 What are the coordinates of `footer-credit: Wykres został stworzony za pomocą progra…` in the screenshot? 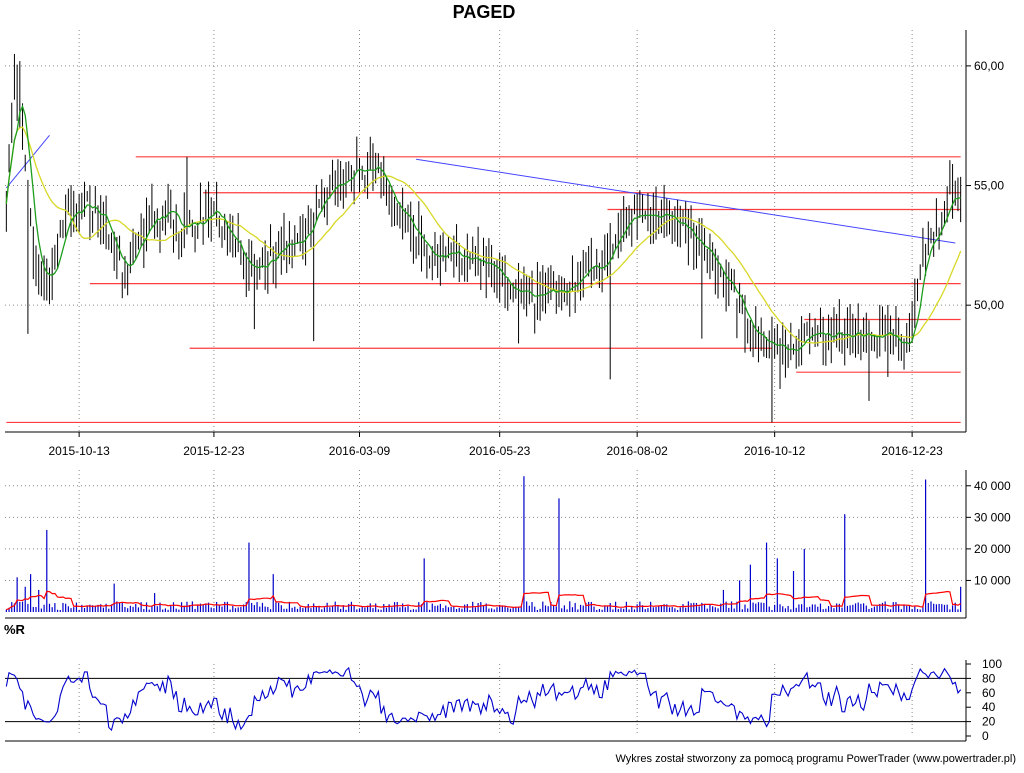 It's located at (815, 759).